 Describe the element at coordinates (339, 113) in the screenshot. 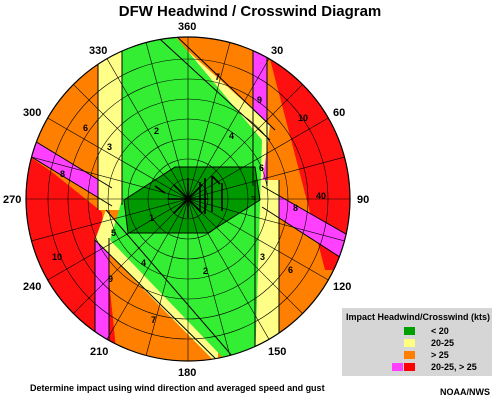

I see `direction-label: 60` at that location.